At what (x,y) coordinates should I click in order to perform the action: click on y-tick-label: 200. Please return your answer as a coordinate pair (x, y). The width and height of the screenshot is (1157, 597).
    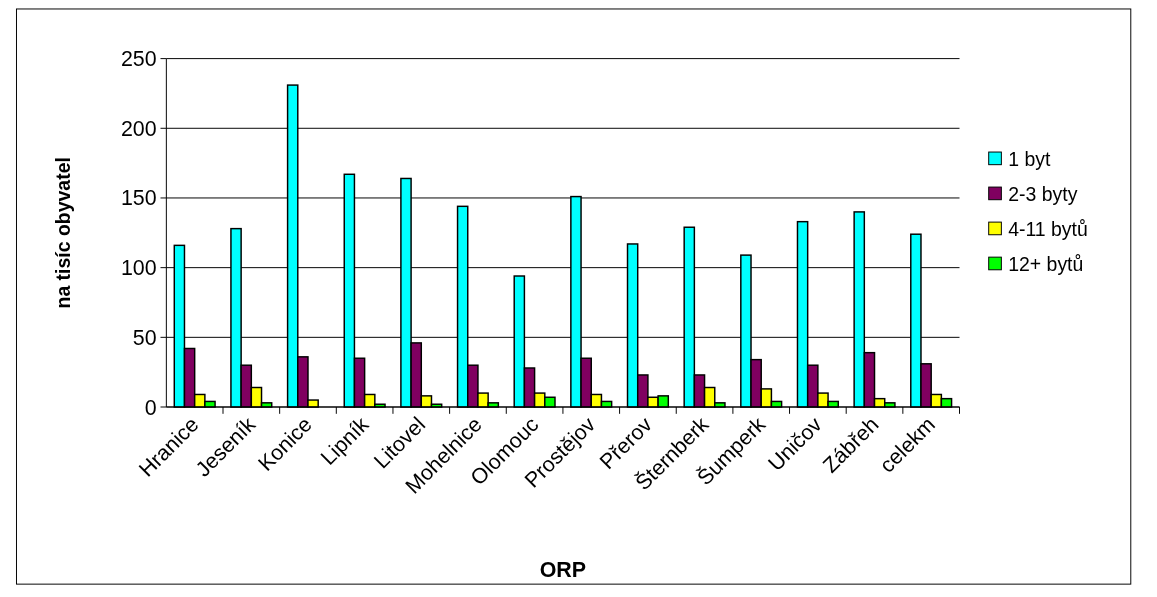
    Looking at the image, I should click on (138, 128).